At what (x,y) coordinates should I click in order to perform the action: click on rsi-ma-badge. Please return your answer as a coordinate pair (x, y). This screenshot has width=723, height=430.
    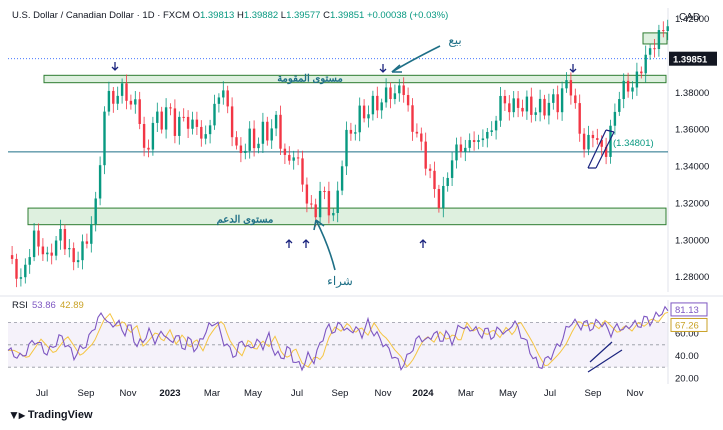
    Looking at the image, I should click on (689, 324).